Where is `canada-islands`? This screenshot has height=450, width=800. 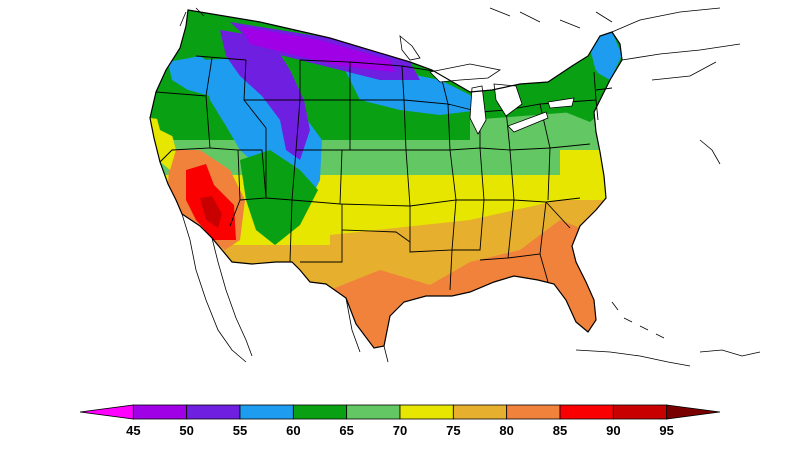
canada-islands is located at coordinates (605, 86).